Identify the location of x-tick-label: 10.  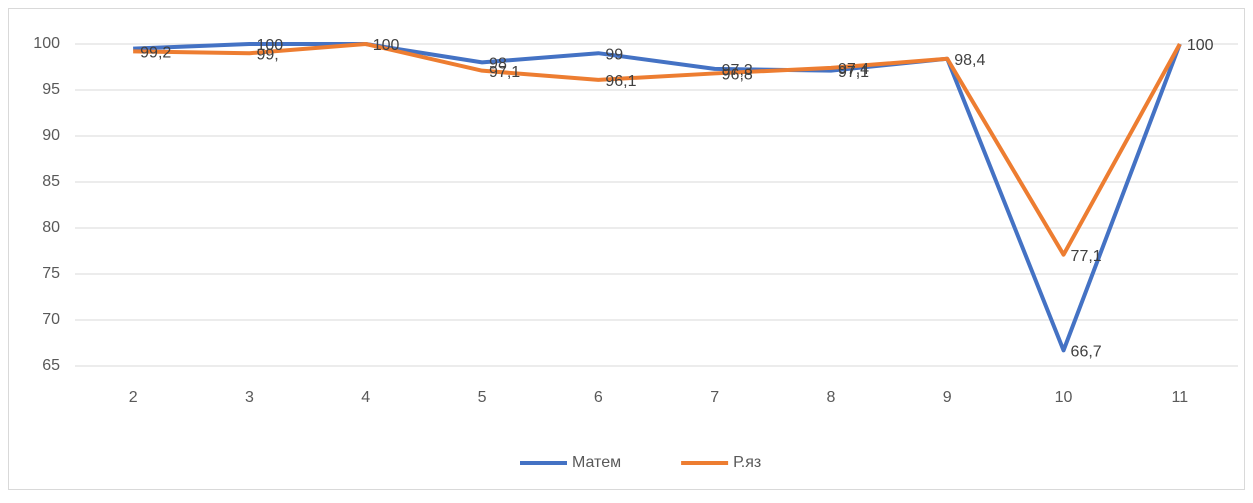
(1064, 397).